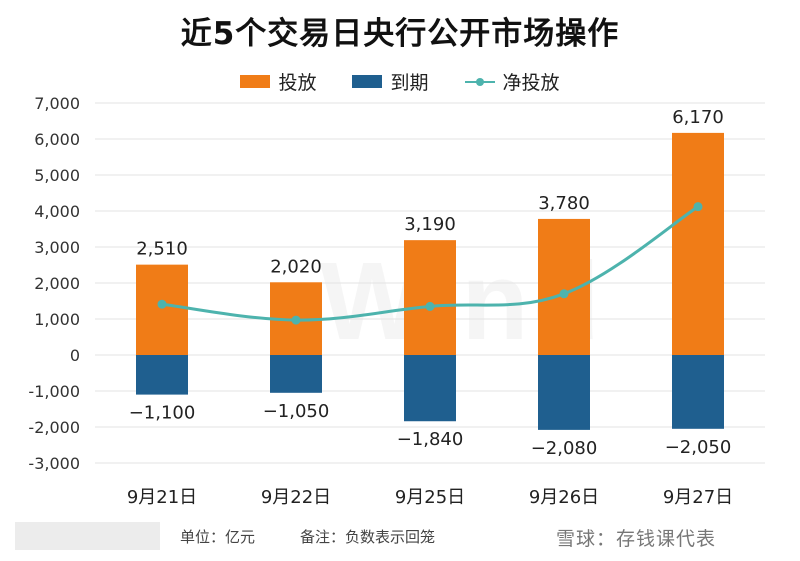 This screenshot has width=800, height=561. I want to click on legend-label-net: 净投放, so click(531, 83).